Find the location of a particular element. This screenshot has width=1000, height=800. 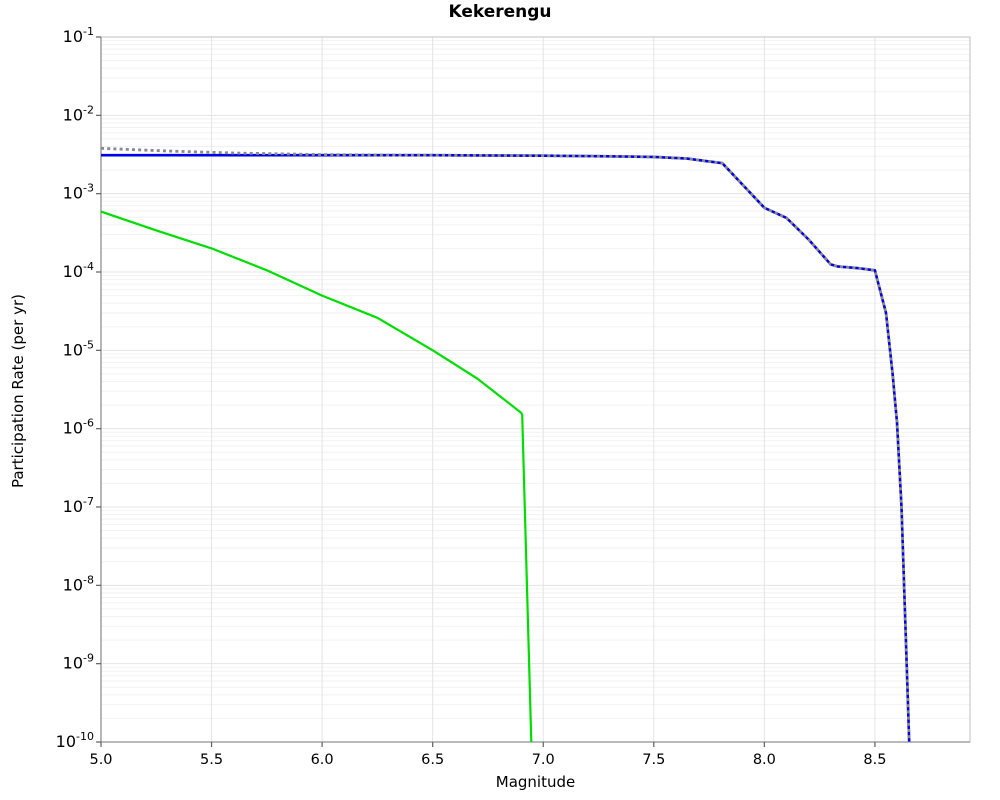

y-tick-label: 10⁻⁴ is located at coordinates (78, 270).